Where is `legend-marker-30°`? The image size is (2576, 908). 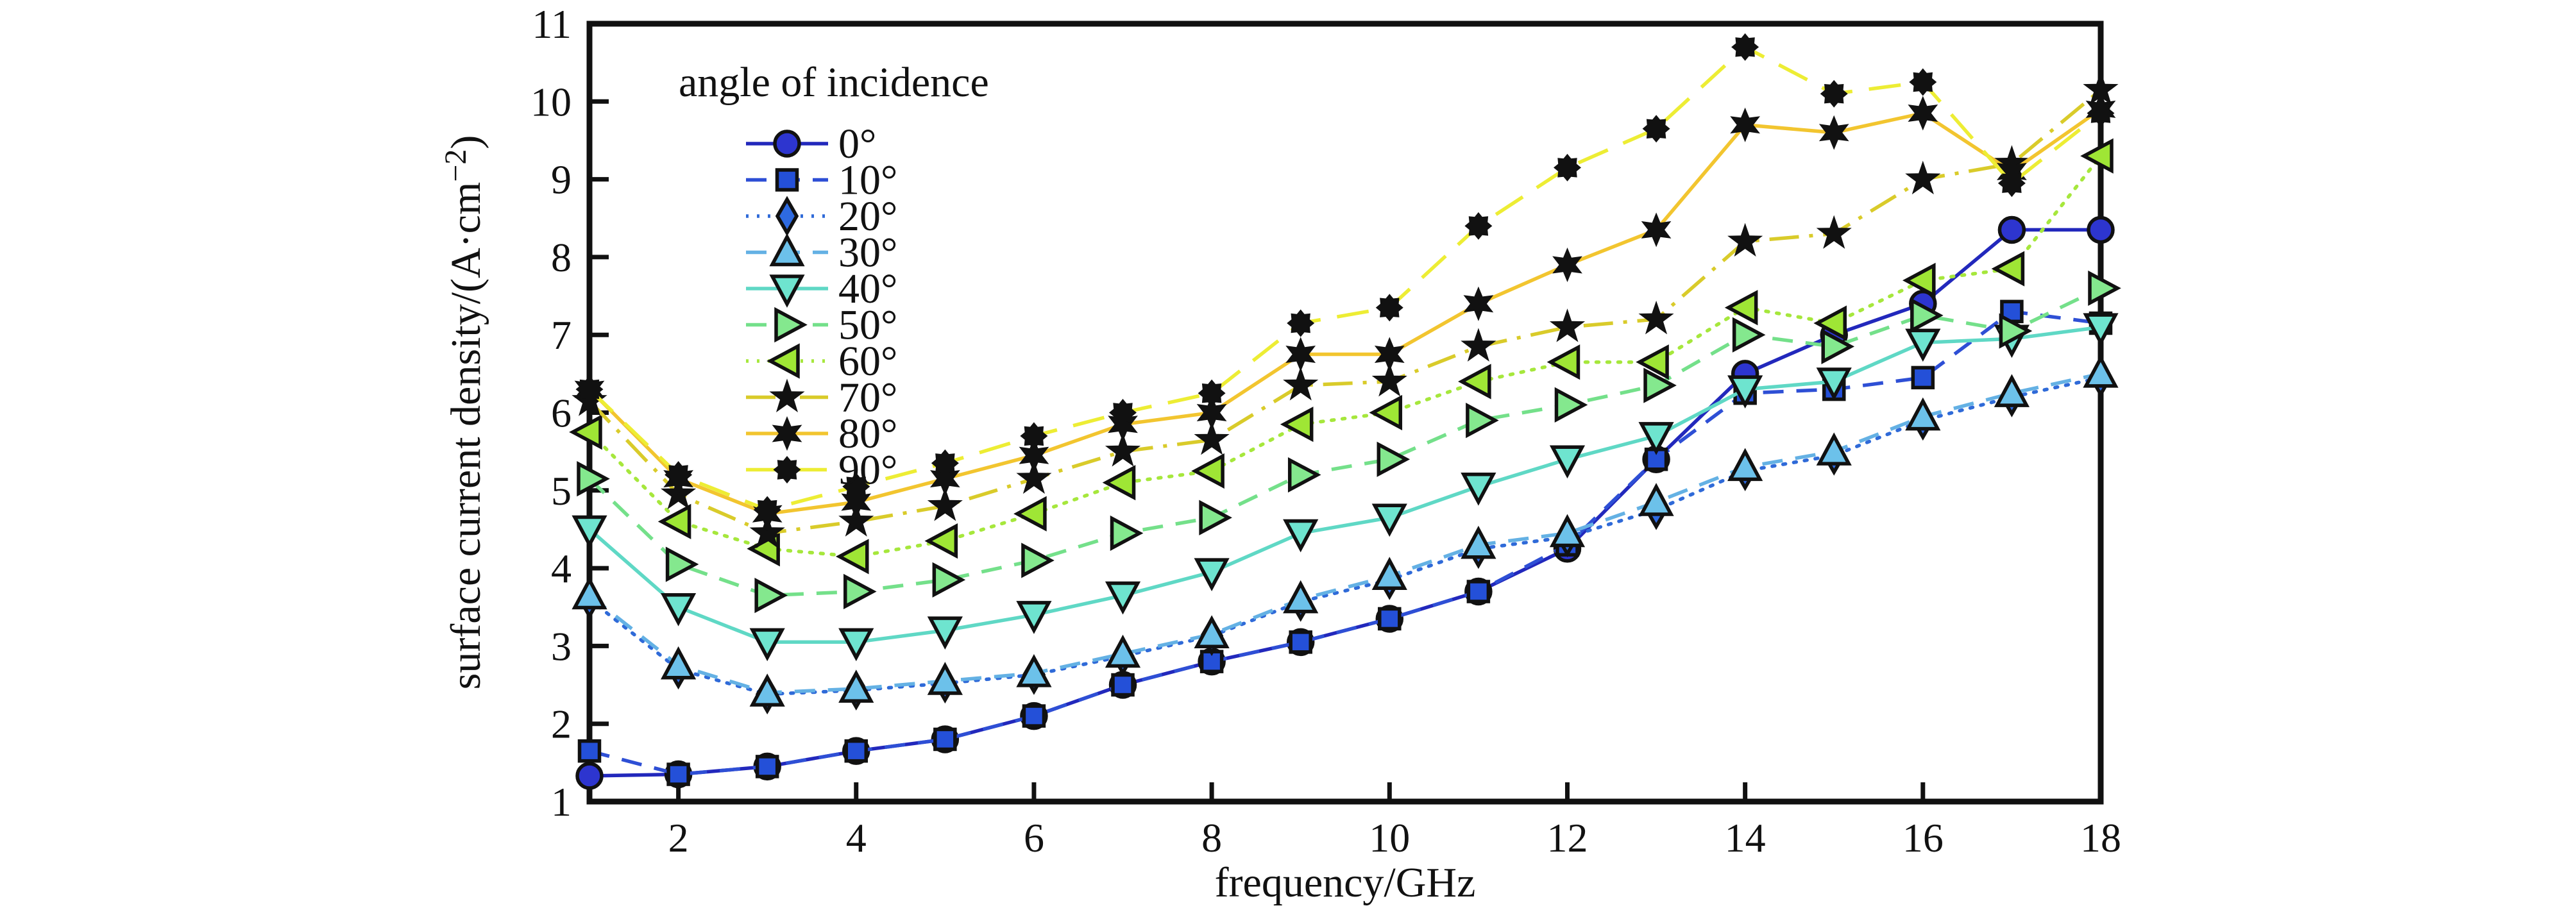 legend-marker-30° is located at coordinates (787, 250).